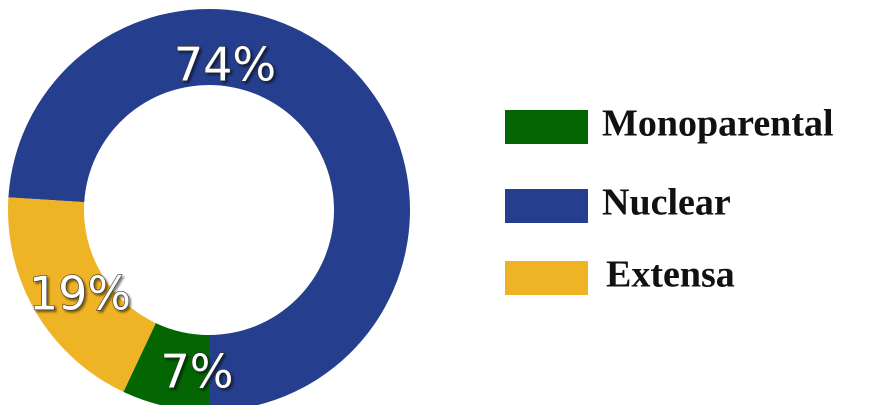 Image resolution: width=876 pixels, height=405 pixels. I want to click on data-label: 74%, so click(225, 65).